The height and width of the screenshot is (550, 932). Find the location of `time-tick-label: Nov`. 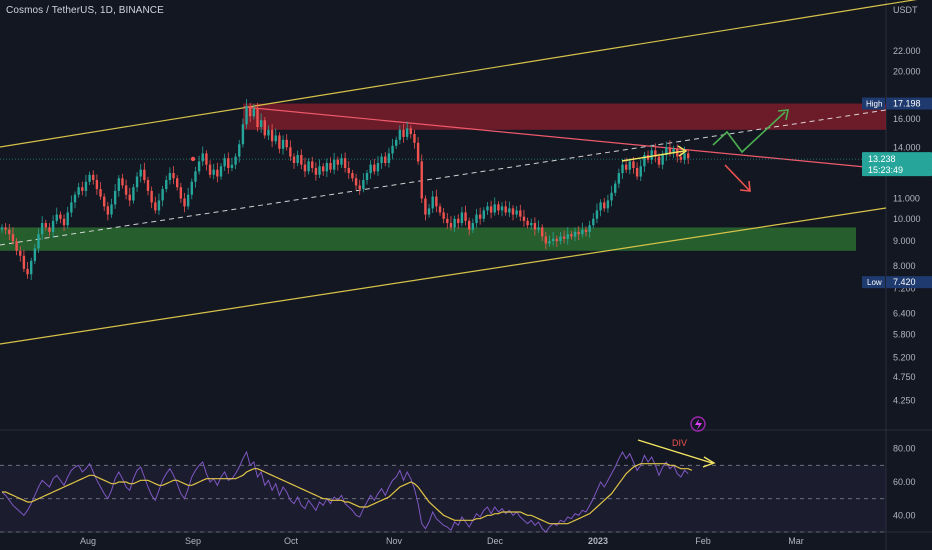

time-tick-label: Nov is located at coordinates (394, 541).